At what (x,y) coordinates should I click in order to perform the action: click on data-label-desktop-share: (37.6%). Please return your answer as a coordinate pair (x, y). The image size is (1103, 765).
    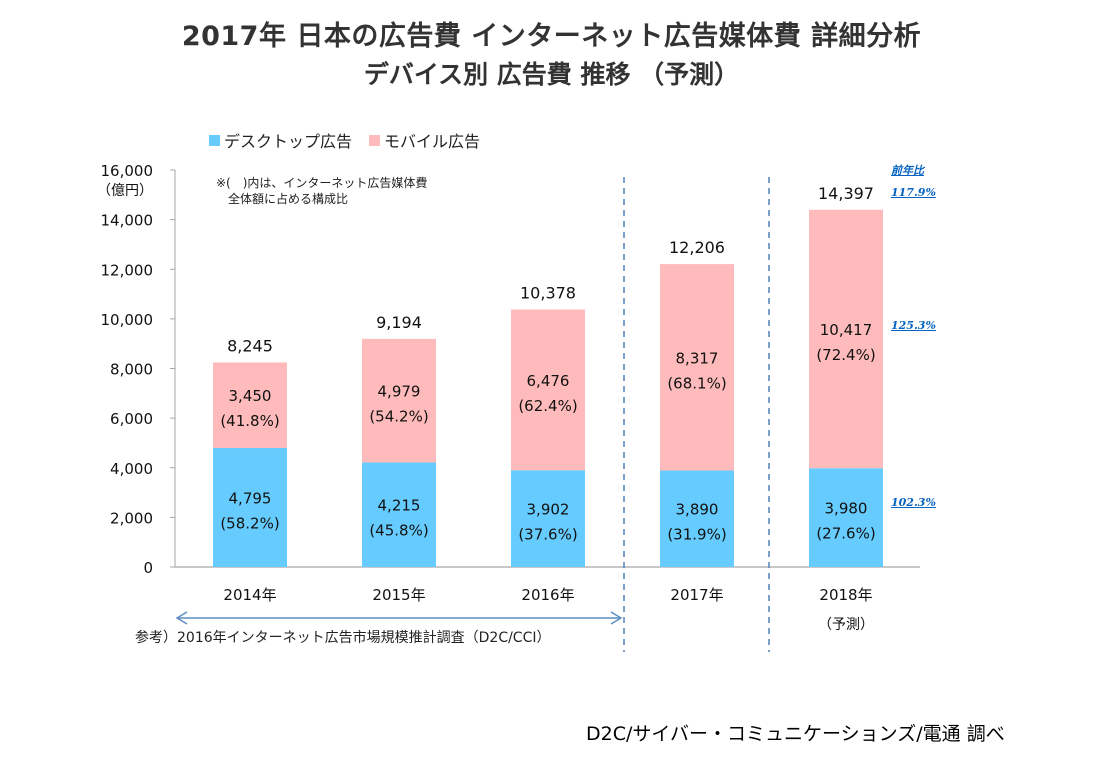
    Looking at the image, I should click on (547, 535).